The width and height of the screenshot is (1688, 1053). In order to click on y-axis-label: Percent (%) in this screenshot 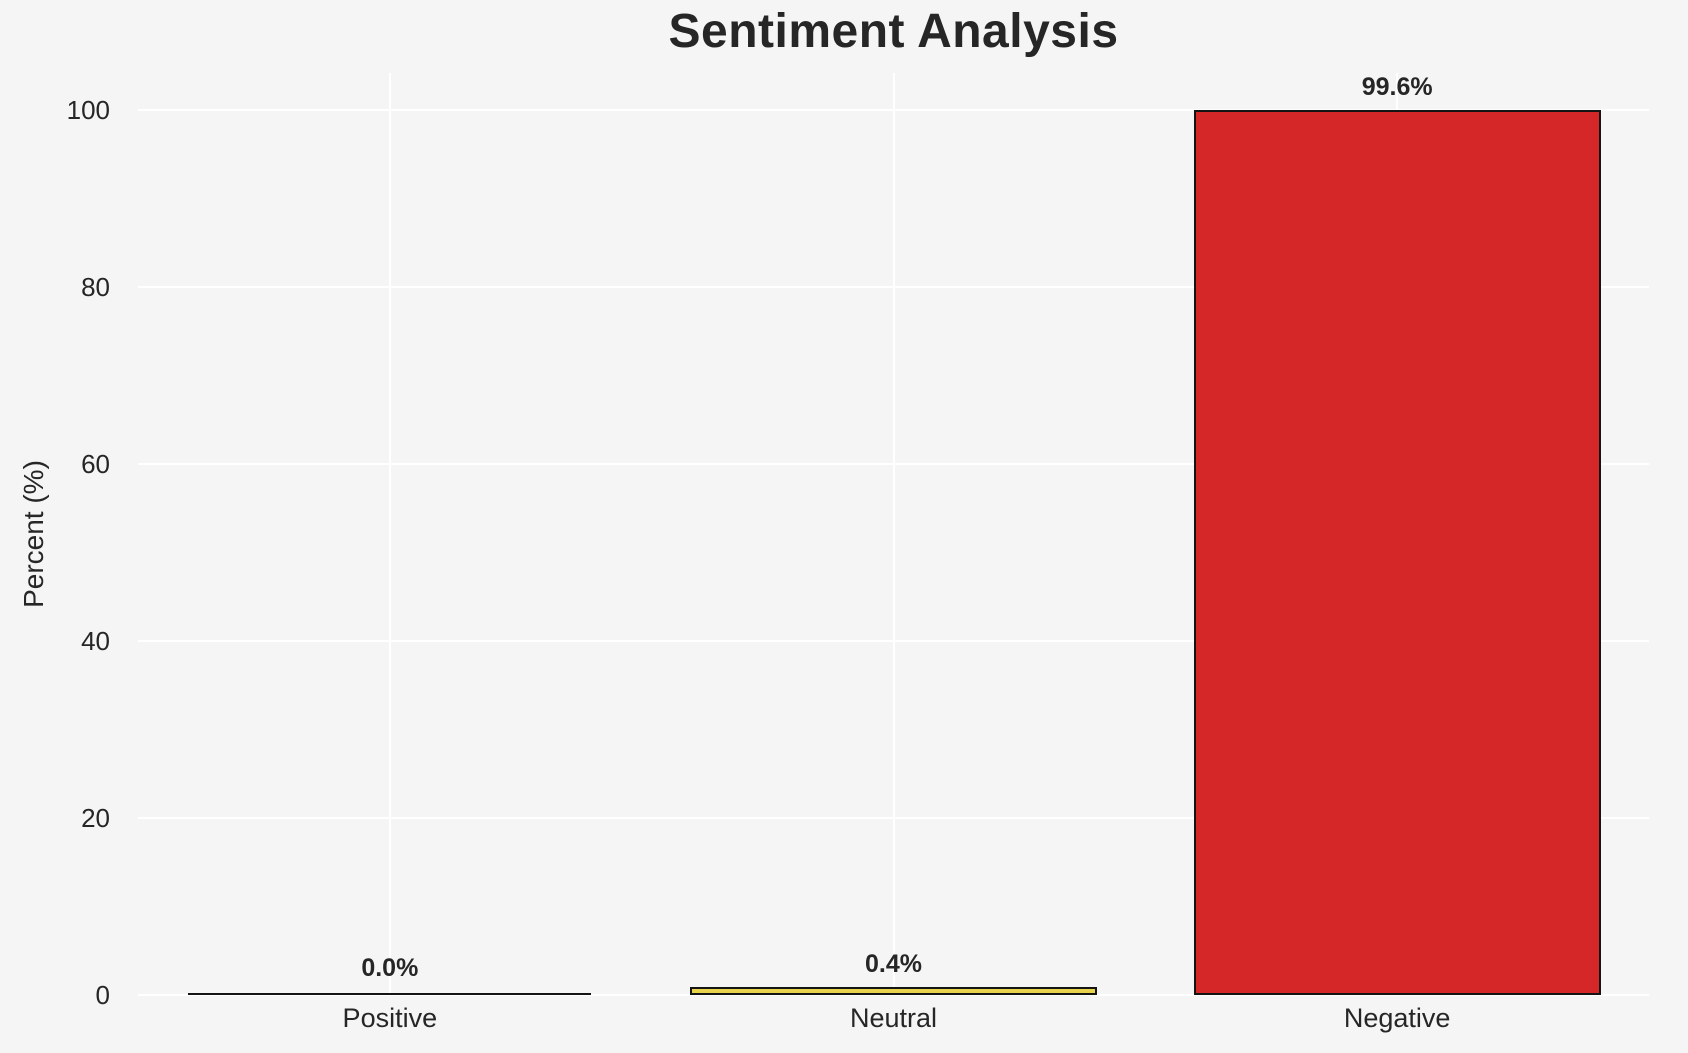, I will do `click(33, 534)`.